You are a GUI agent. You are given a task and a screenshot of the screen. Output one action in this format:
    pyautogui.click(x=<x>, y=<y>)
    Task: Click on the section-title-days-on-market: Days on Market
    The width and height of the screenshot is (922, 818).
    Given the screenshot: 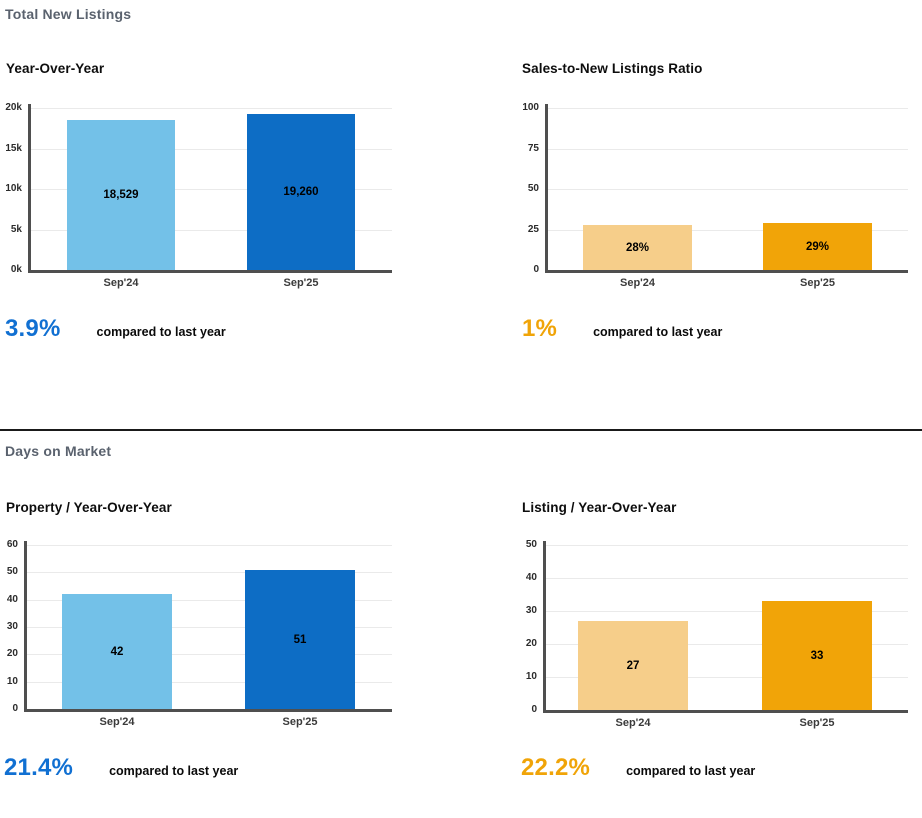 What is the action you would take?
    pyautogui.click(x=58, y=451)
    